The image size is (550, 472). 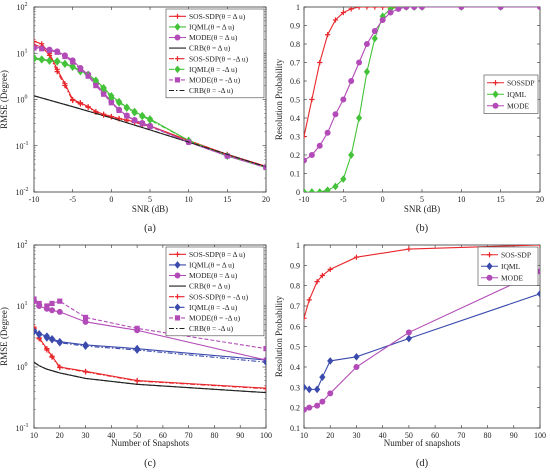 I want to click on x-axis-label: SNR (dB), so click(x=150, y=209).